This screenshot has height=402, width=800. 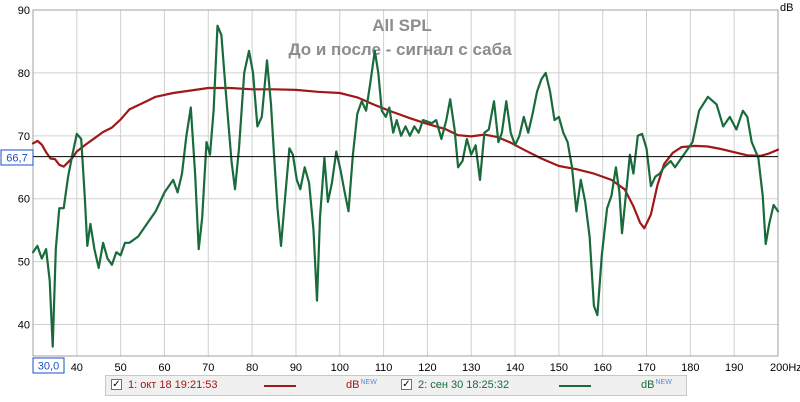 I want to click on x-tick-label: 140, so click(x=515, y=368).